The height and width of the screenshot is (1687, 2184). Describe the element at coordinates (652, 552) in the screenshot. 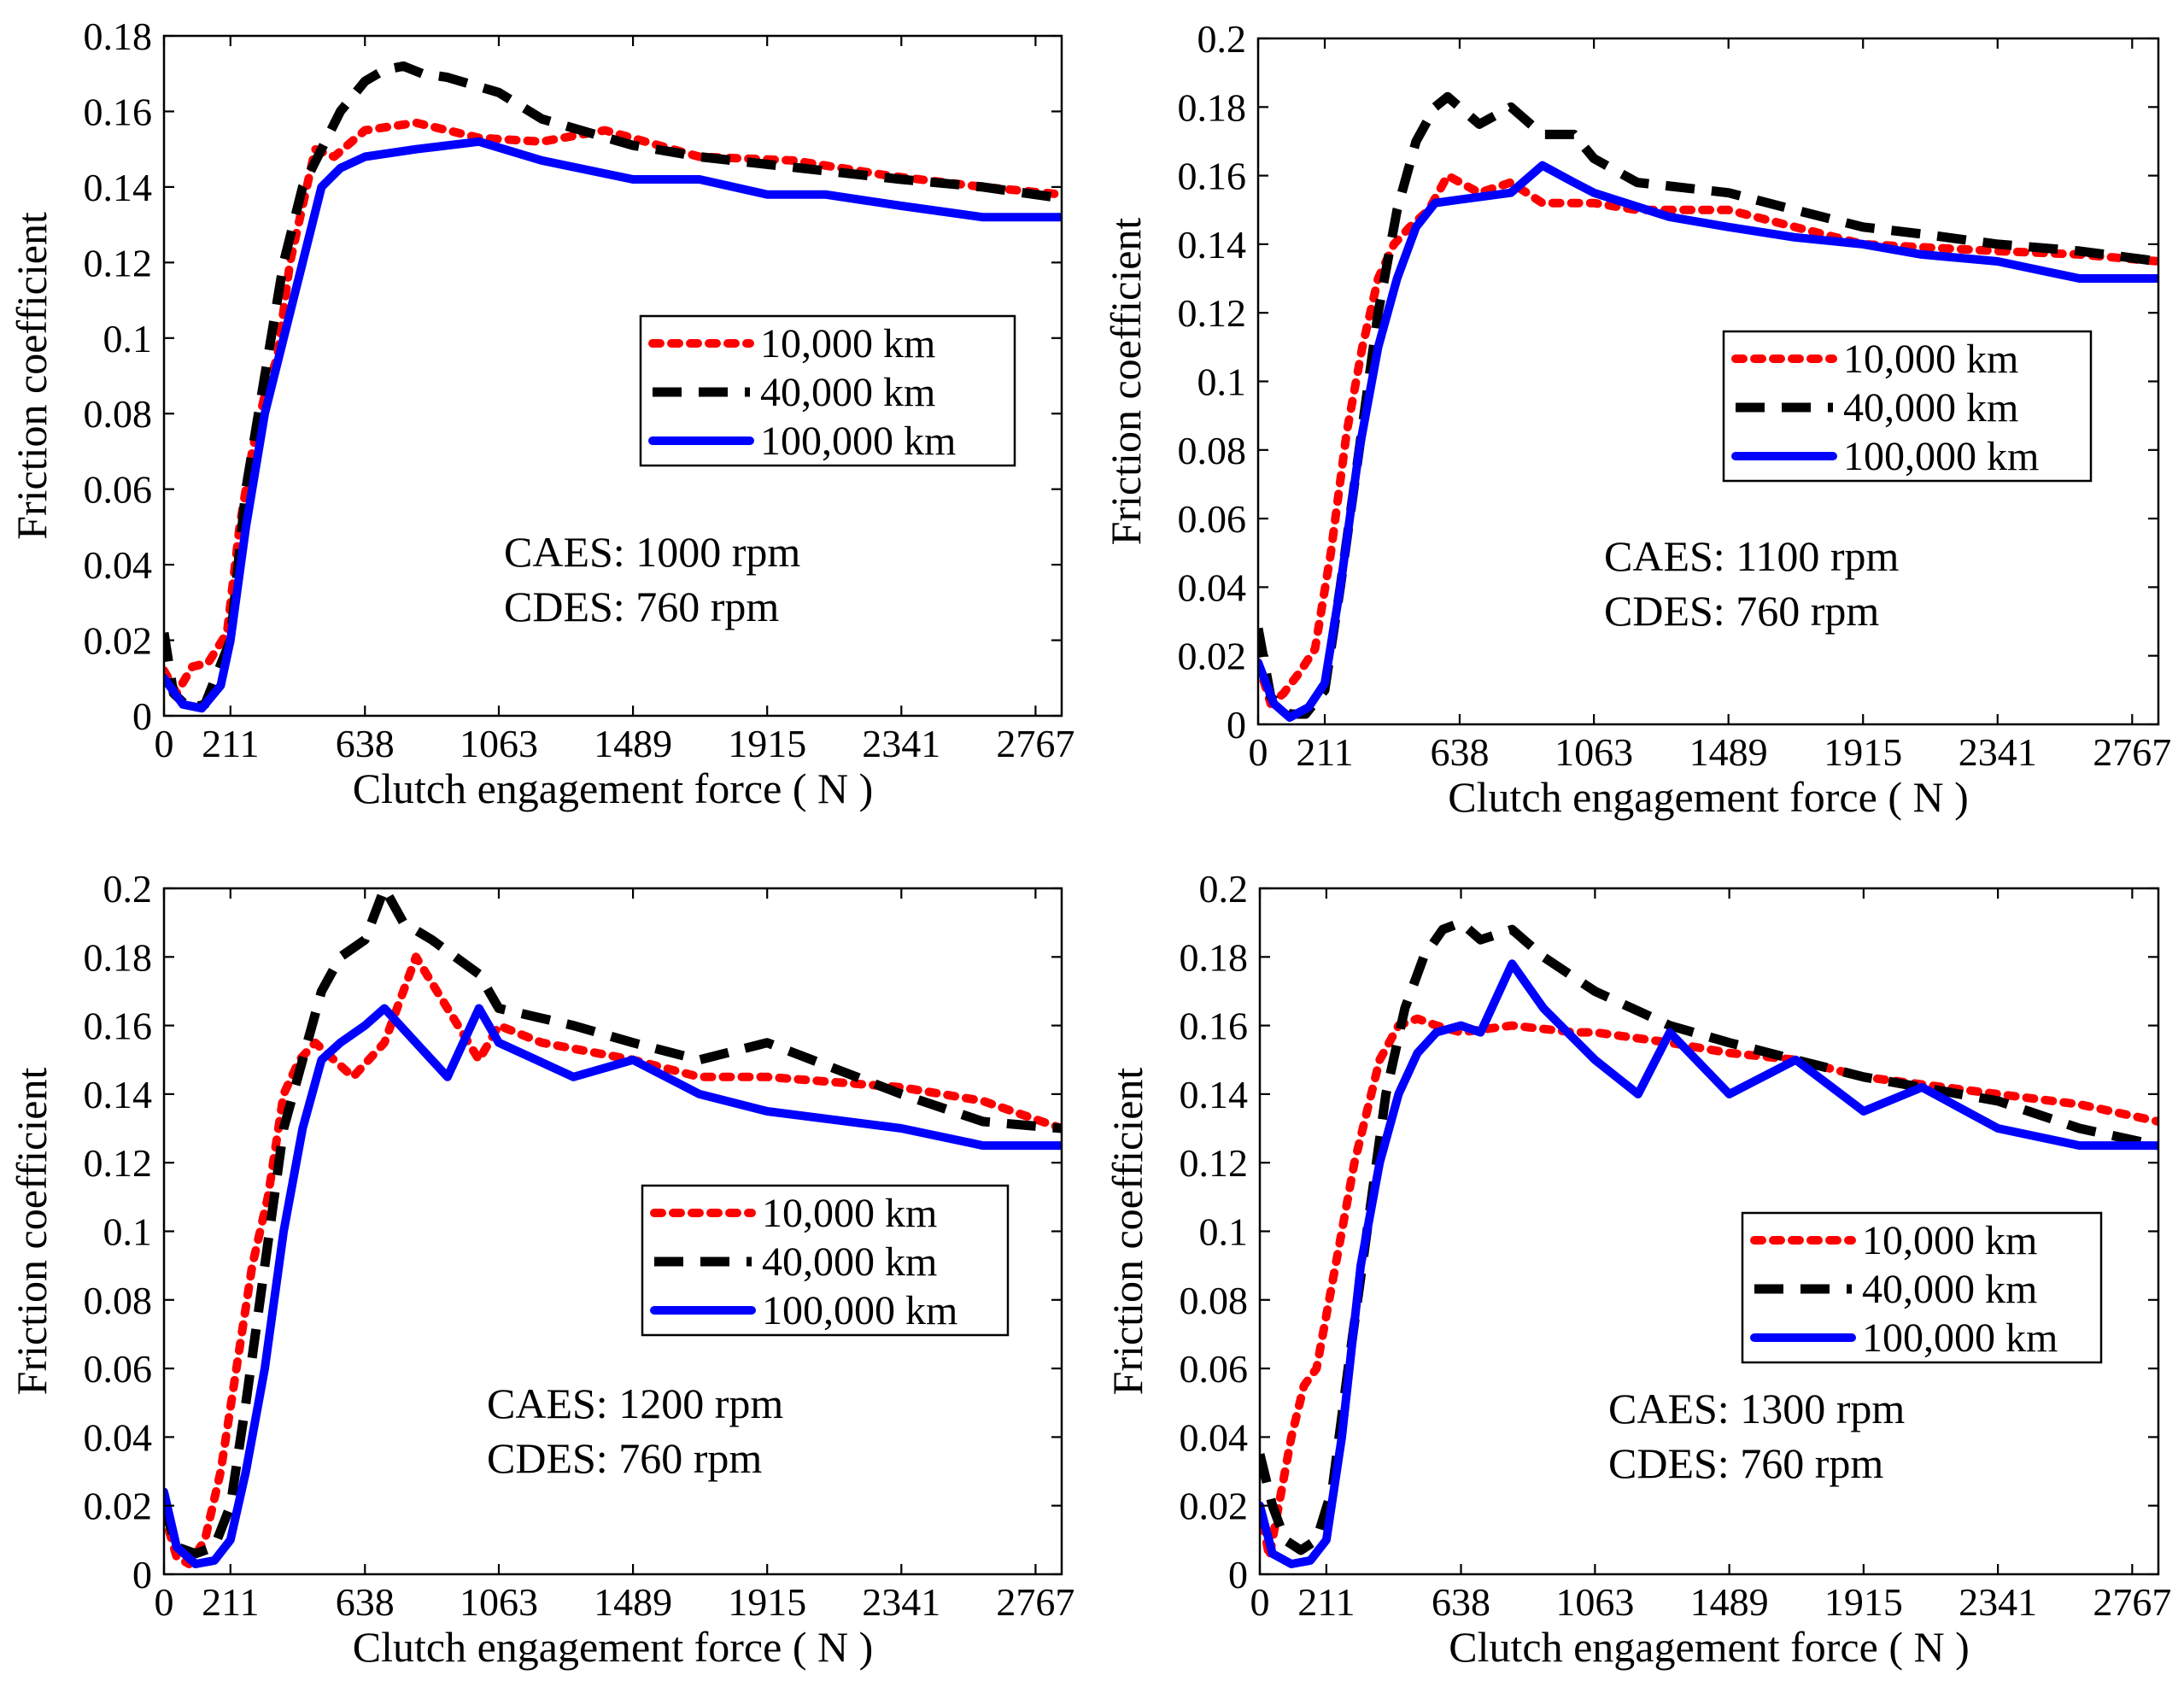

I see `annotation-text: CAES: 1000 rpm` at that location.